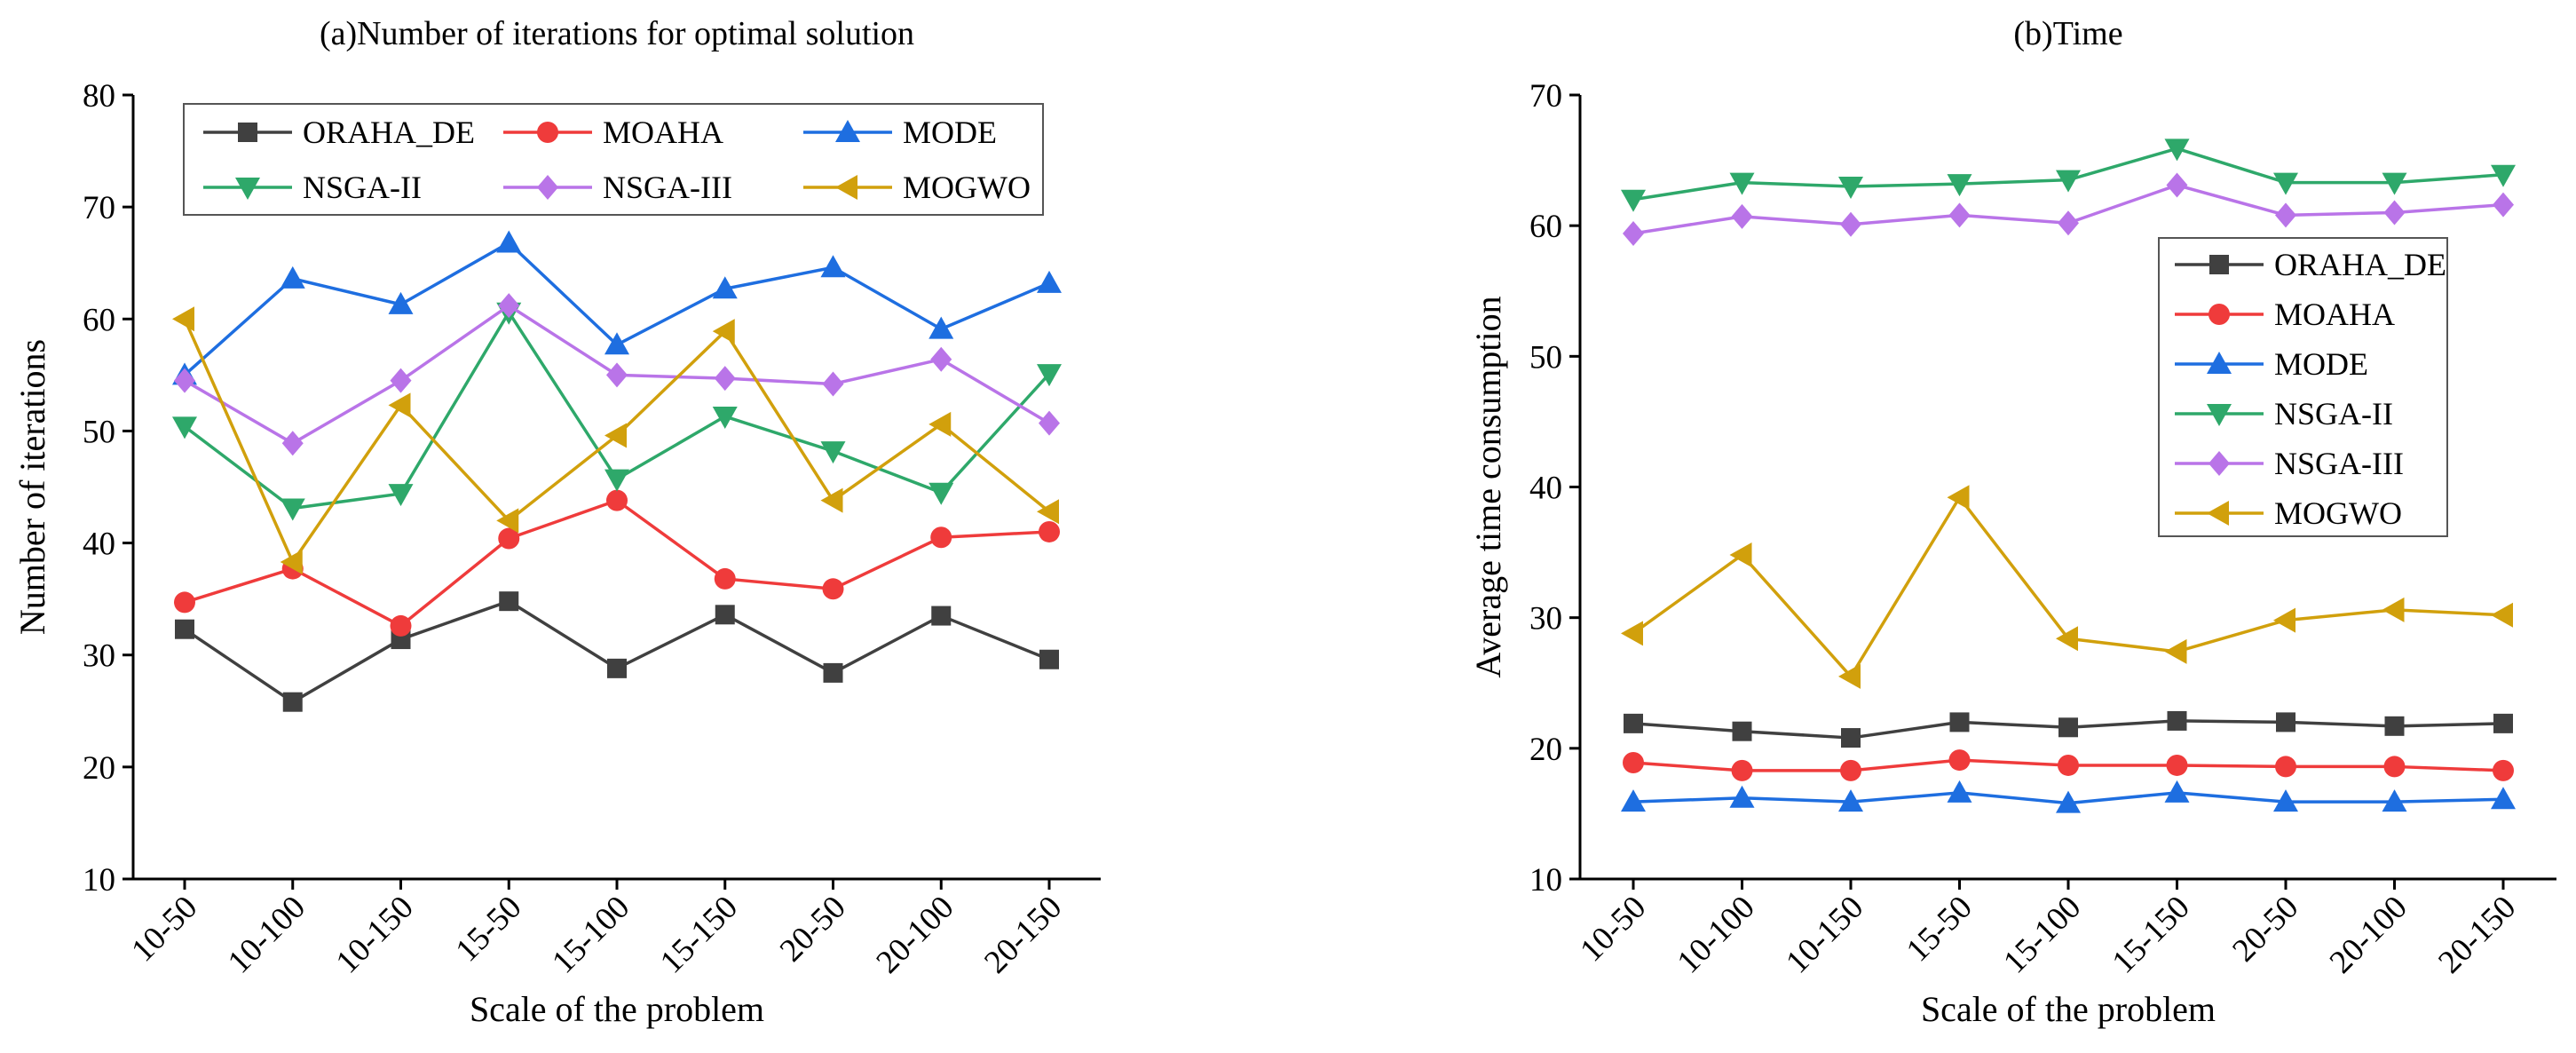 This screenshot has width=2576, height=1053. Describe the element at coordinates (2068, 1009) in the screenshot. I see `x-axis-title: Scale of the problem` at that location.